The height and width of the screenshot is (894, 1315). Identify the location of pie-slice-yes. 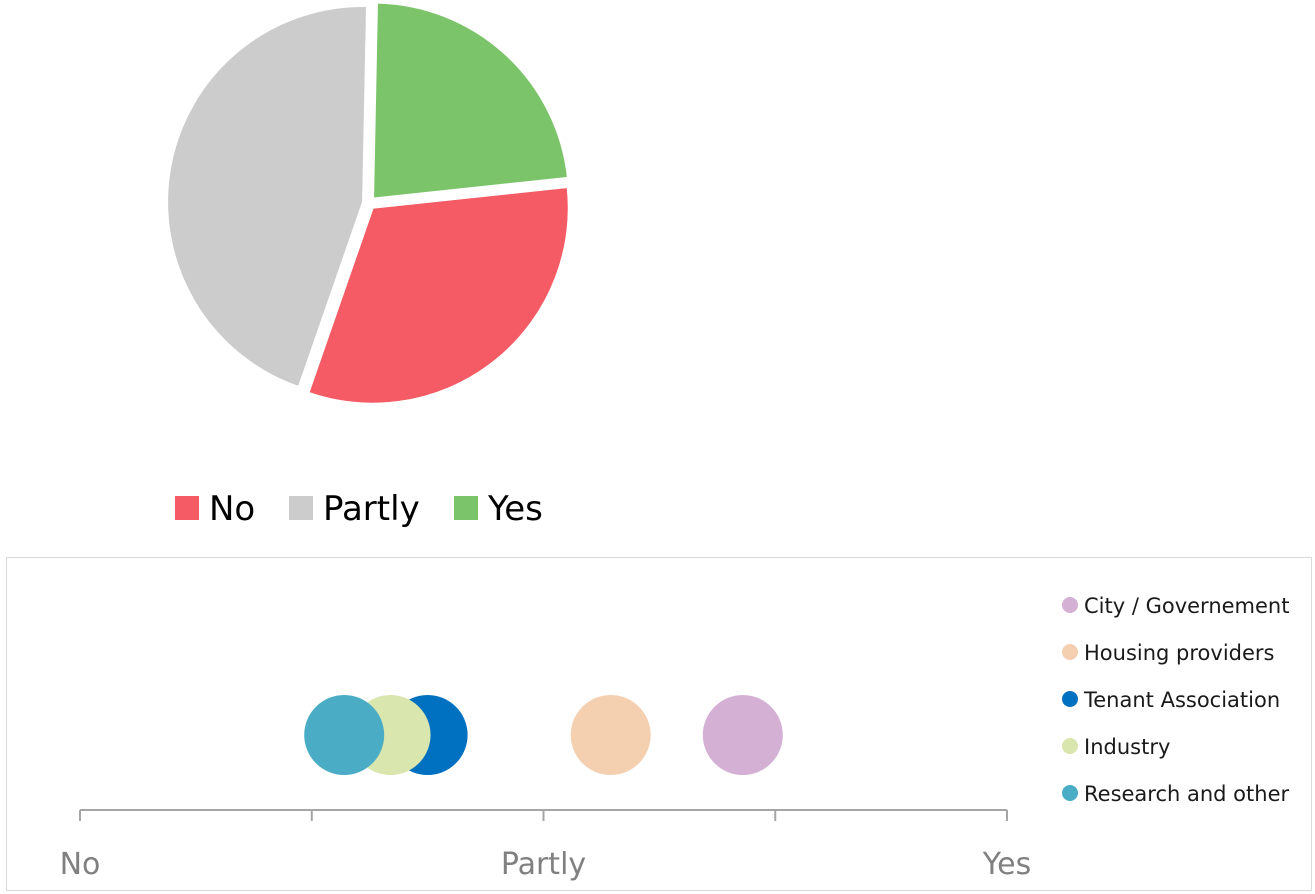
(471, 100).